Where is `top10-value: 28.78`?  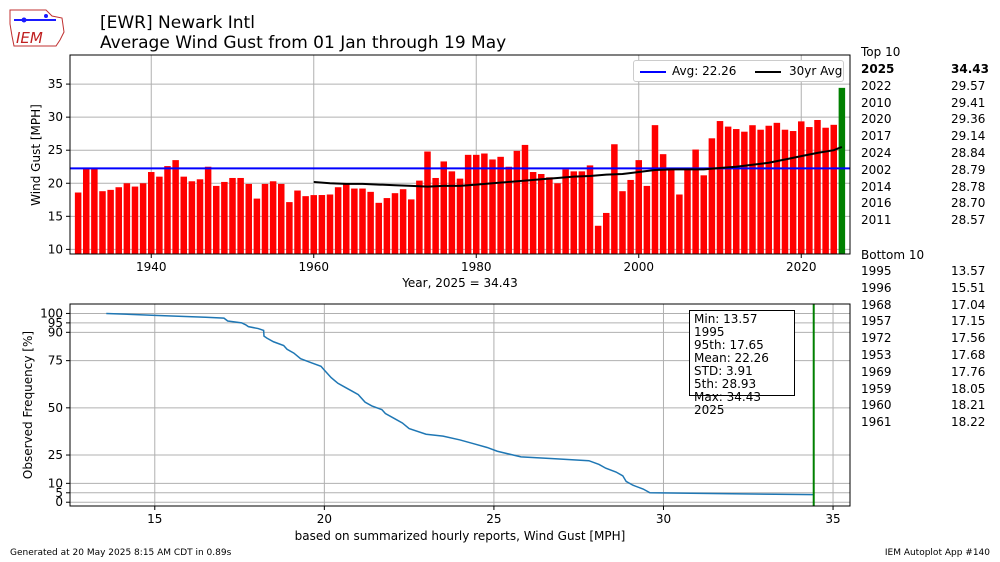
top10-value: 28.78 is located at coordinates (968, 186).